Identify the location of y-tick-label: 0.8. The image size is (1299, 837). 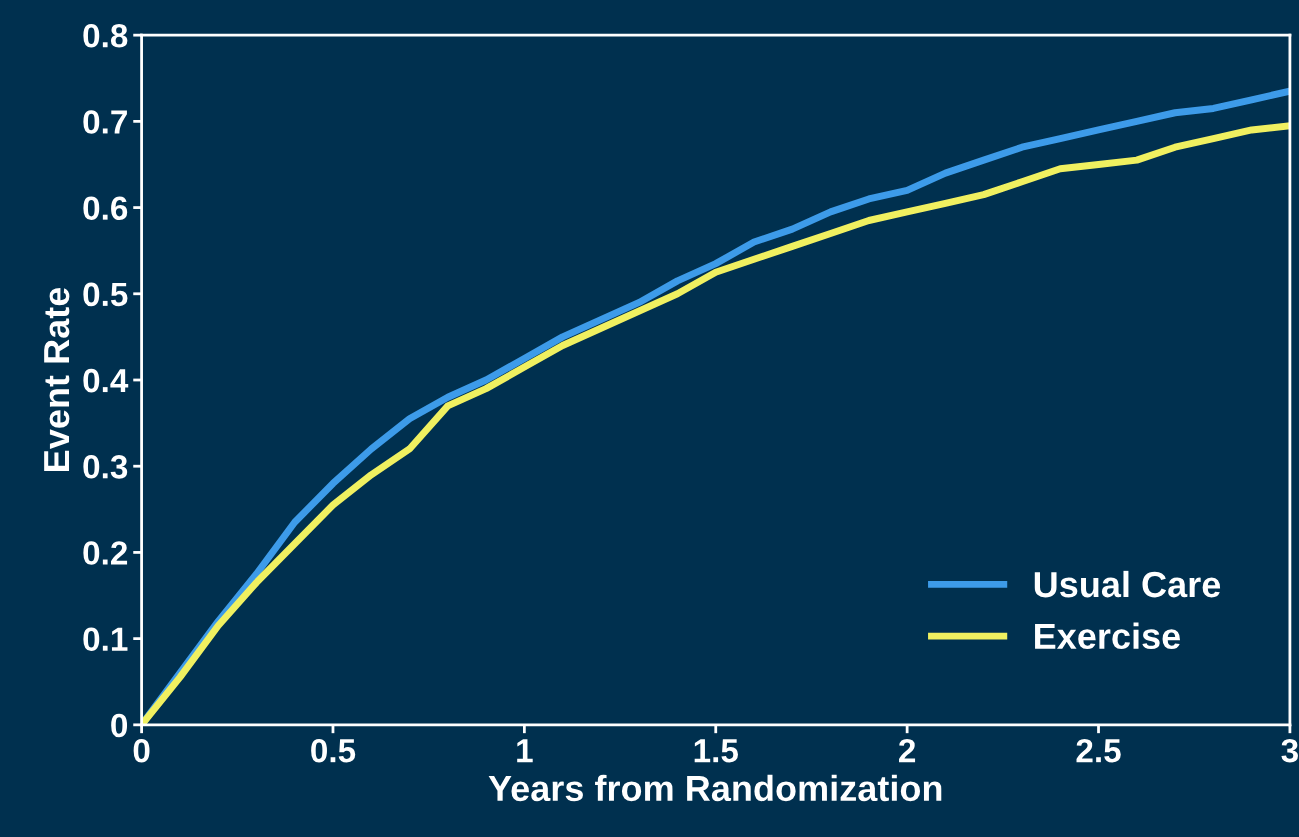
(105, 35).